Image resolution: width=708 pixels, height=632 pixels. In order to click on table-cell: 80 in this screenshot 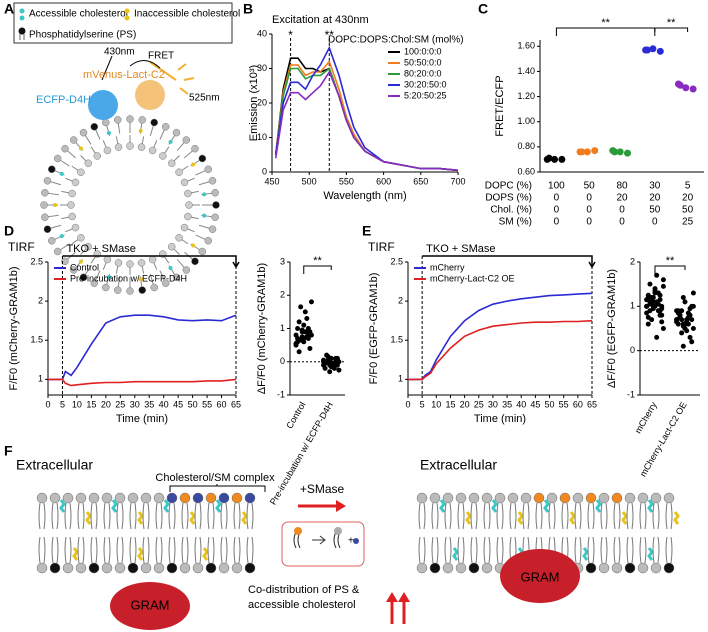, I will do `click(622, 186)`.